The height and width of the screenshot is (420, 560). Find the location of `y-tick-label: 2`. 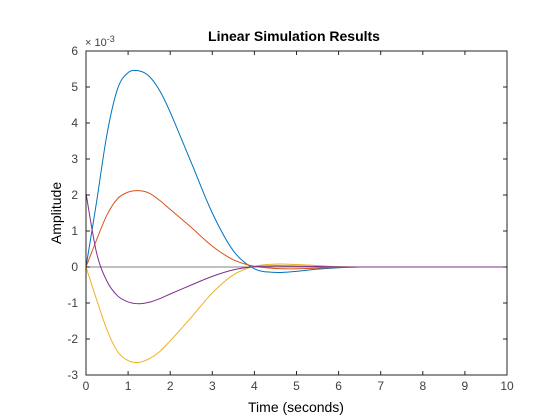

y-tick-label: 2 is located at coordinates (74, 195).